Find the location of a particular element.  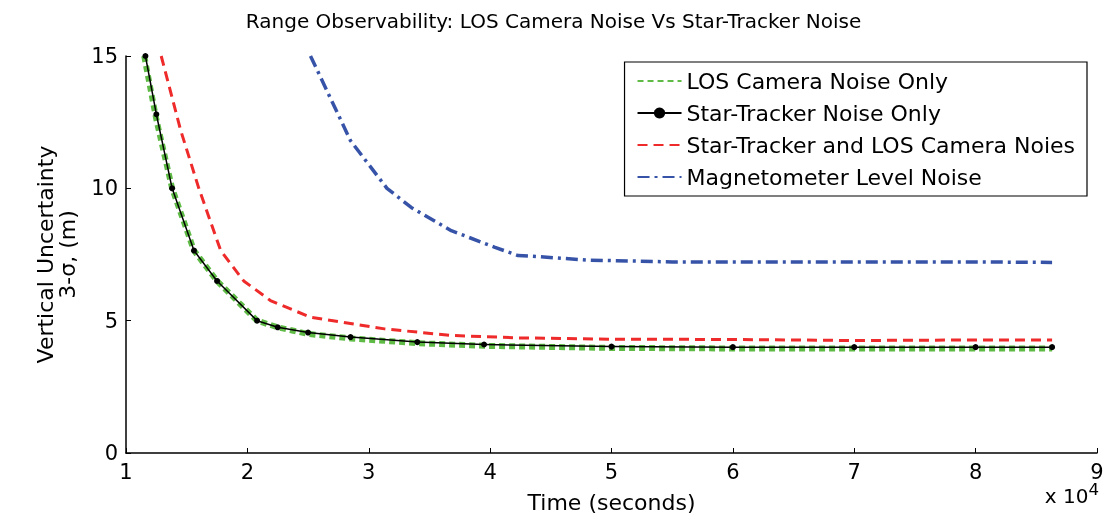

x-tick-label: 1 is located at coordinates (126, 471).